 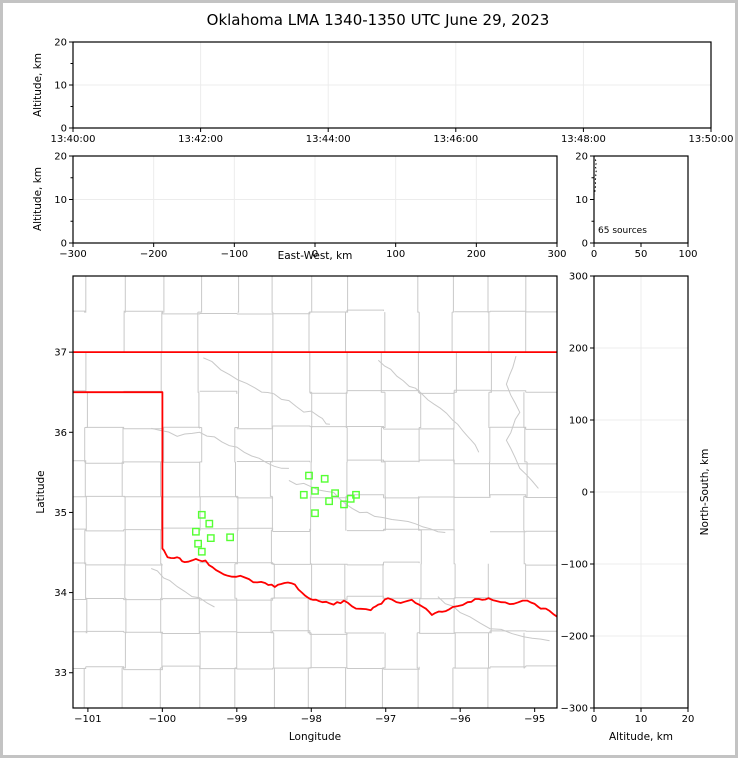 I want to click on y-tick-label: 35, so click(x=60, y=513).